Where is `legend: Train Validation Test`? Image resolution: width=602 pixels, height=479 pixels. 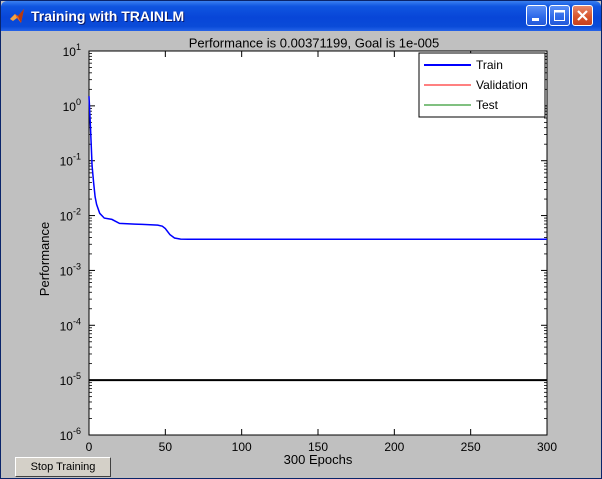 legend: Train Validation Test is located at coordinates (482, 85).